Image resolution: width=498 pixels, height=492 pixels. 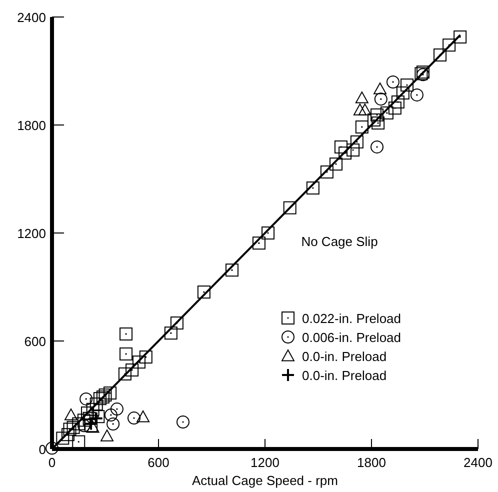 I want to click on y-tick-label: 2400, so click(x=31, y=17).